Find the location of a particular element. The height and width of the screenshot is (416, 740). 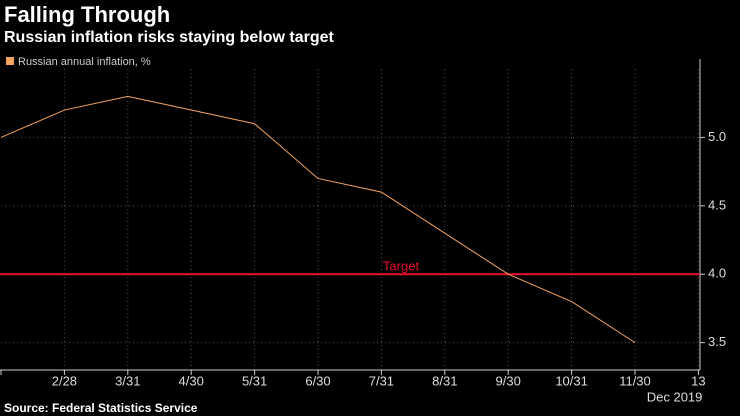

x-tick-label: 5/31 is located at coordinates (254, 380).